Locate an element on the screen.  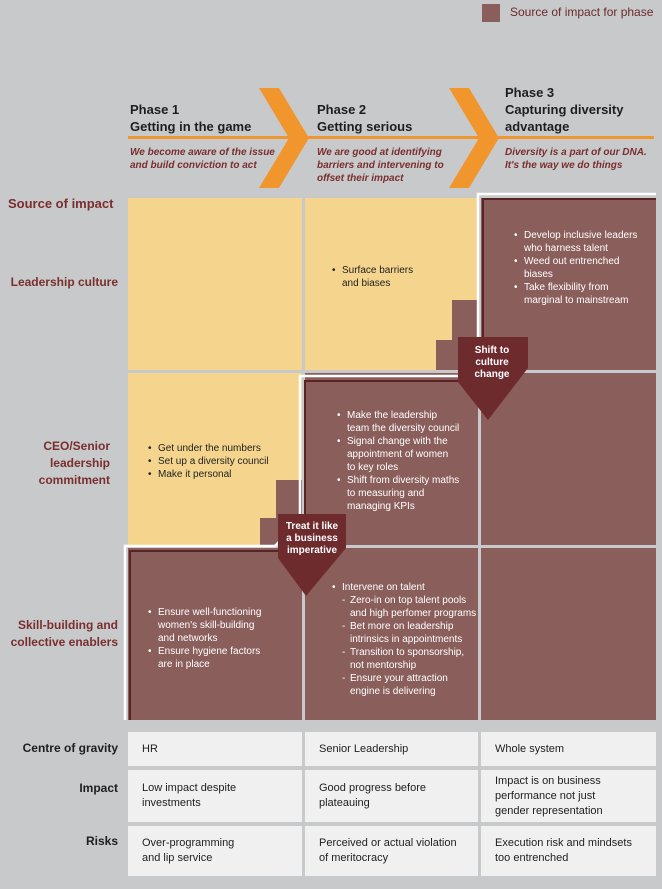
phase-3-title: Phase 3 is located at coordinates (530, 92).